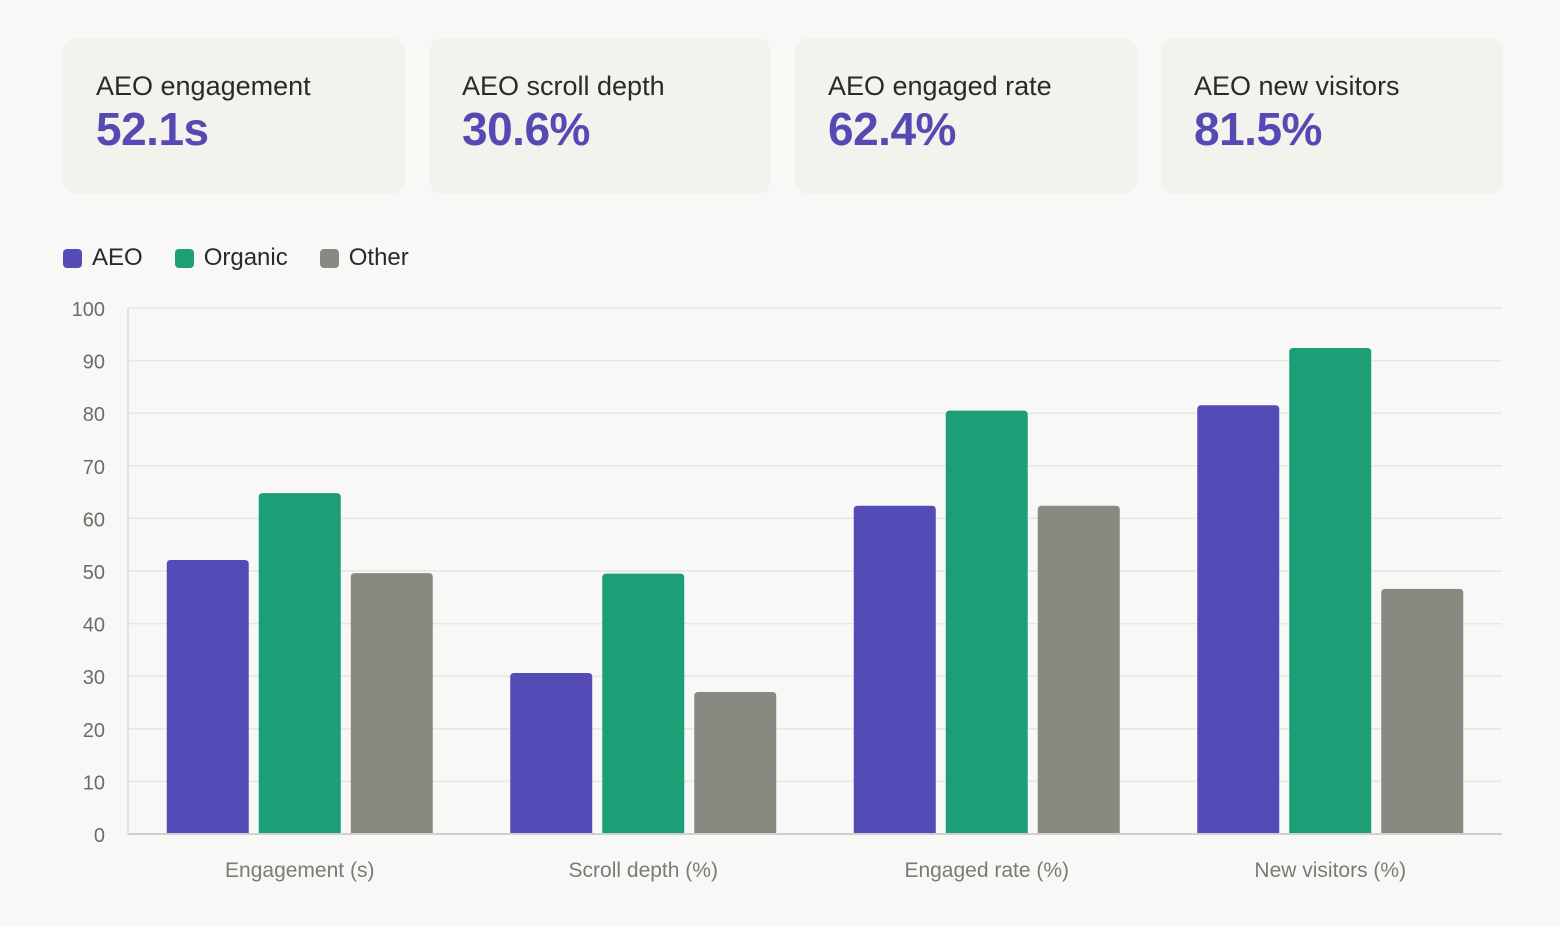 The width and height of the screenshot is (1560, 926). Describe the element at coordinates (1332, 116) in the screenshot. I see `kpi-card-new-visitors: AEO new visitors 81.5%` at that location.